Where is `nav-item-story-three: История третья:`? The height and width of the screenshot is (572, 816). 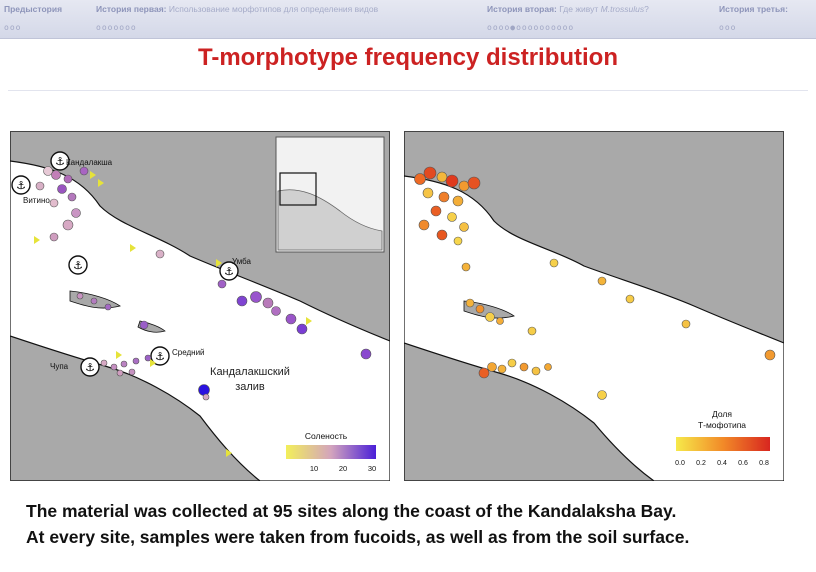 nav-item-story-three: История третья: is located at coordinates (753, 9).